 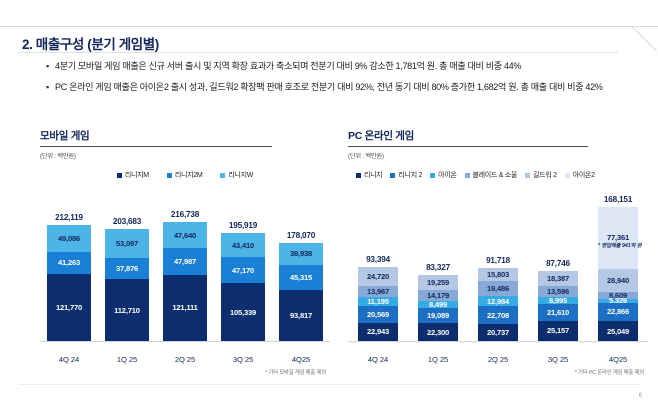 What do you see at coordinates (69, 238) in the screenshot?
I see `bar-segment: 49,086` at bounding box center [69, 238].